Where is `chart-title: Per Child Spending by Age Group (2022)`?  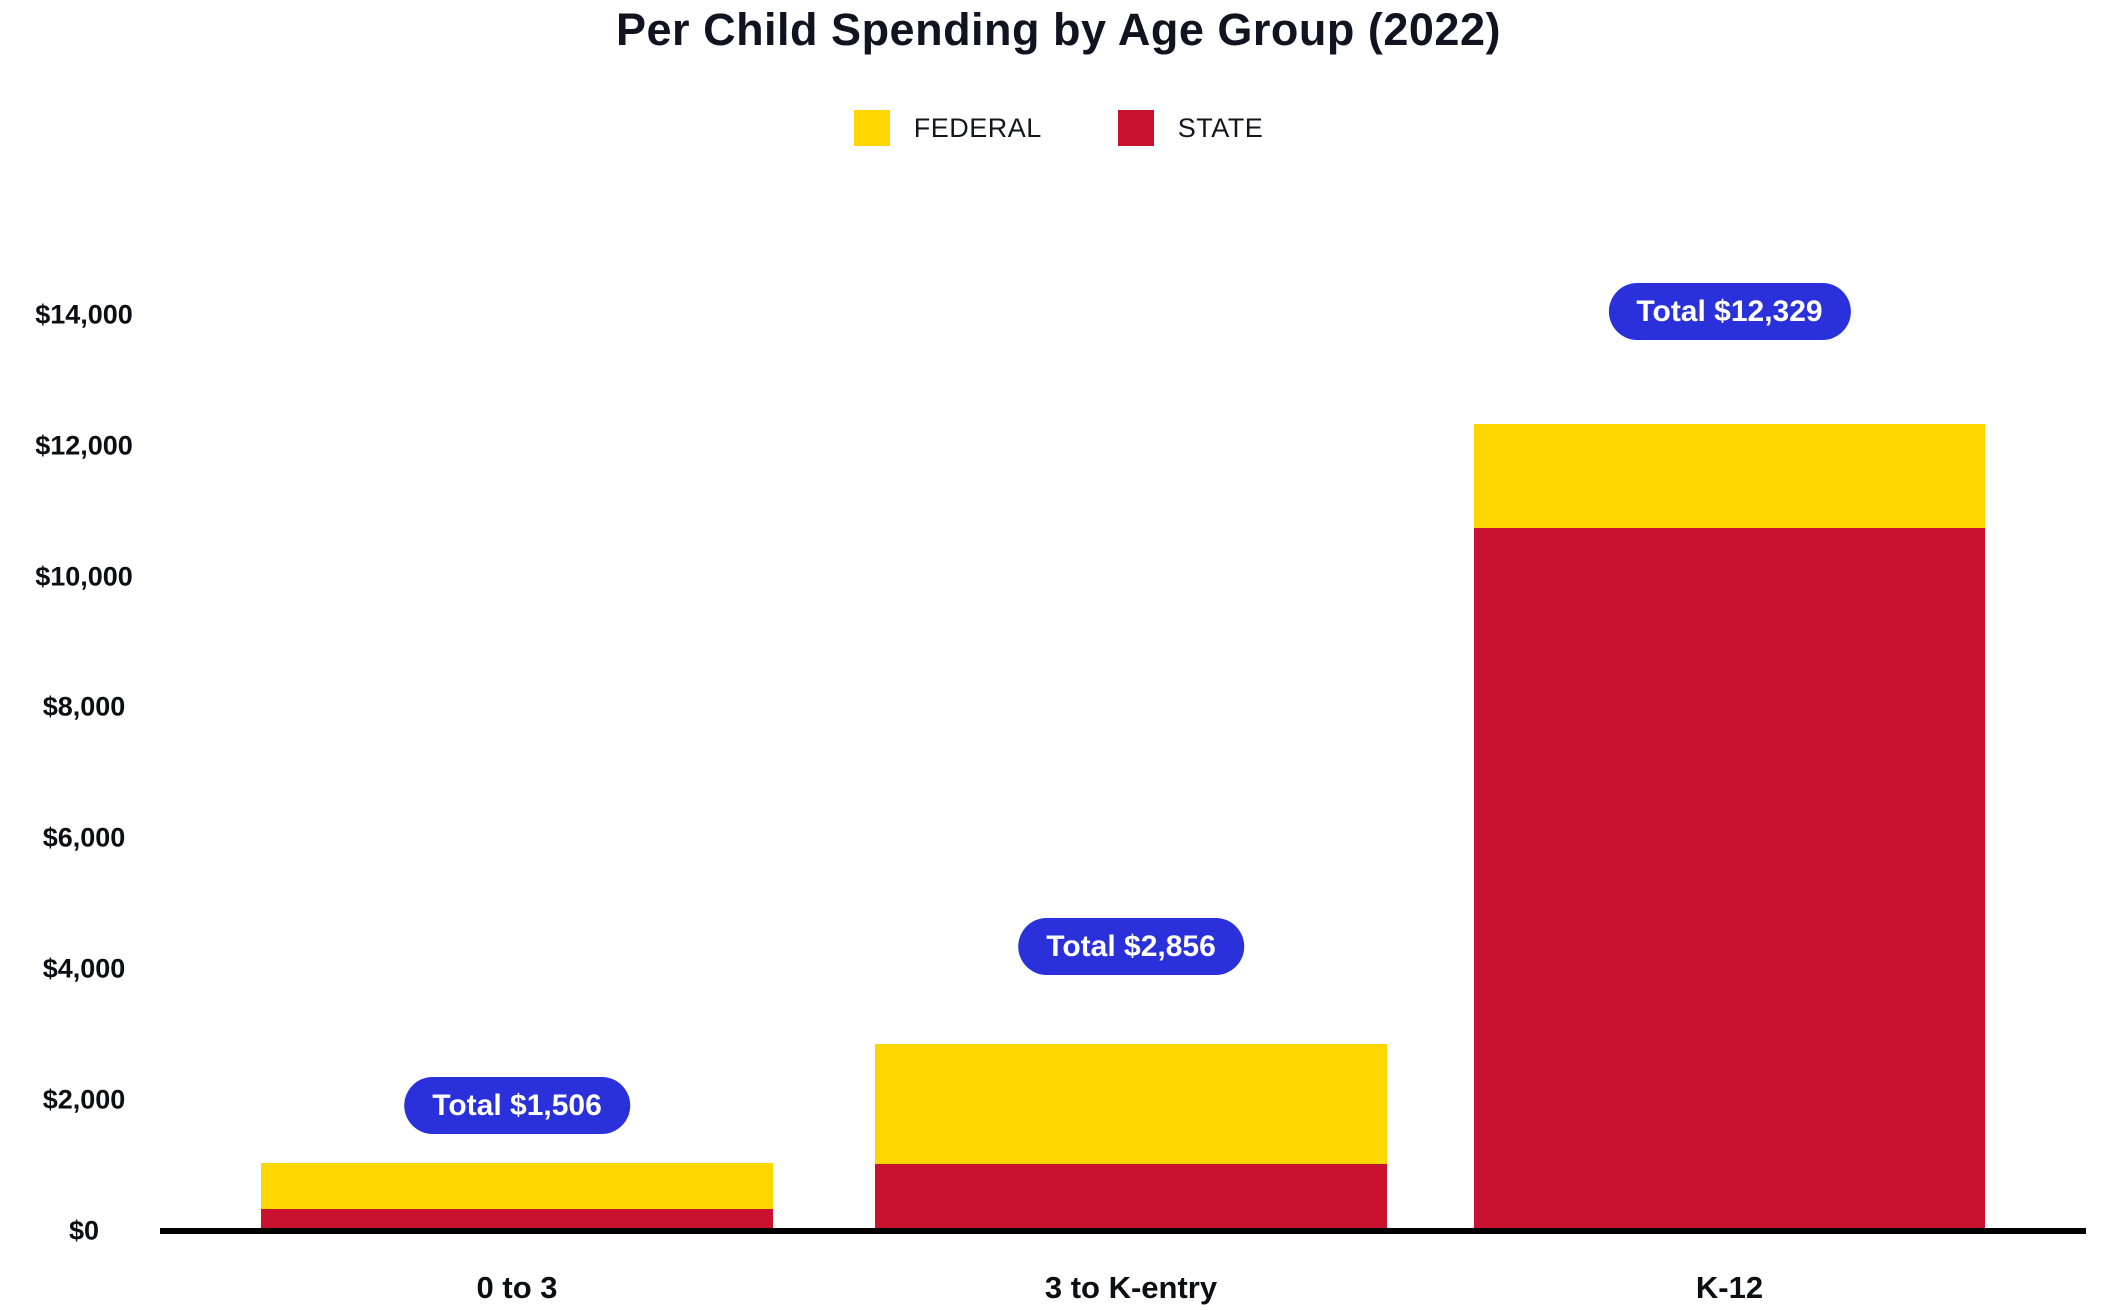 chart-title: Per Child Spending by Age Group (2022) is located at coordinates (1058, 29).